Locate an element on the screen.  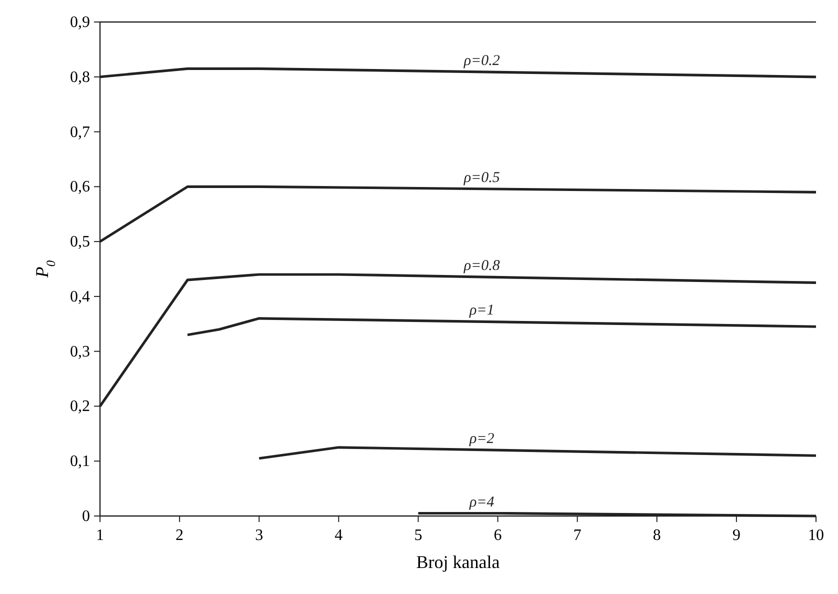
series-label: ρ=1 is located at coordinates (481, 310).